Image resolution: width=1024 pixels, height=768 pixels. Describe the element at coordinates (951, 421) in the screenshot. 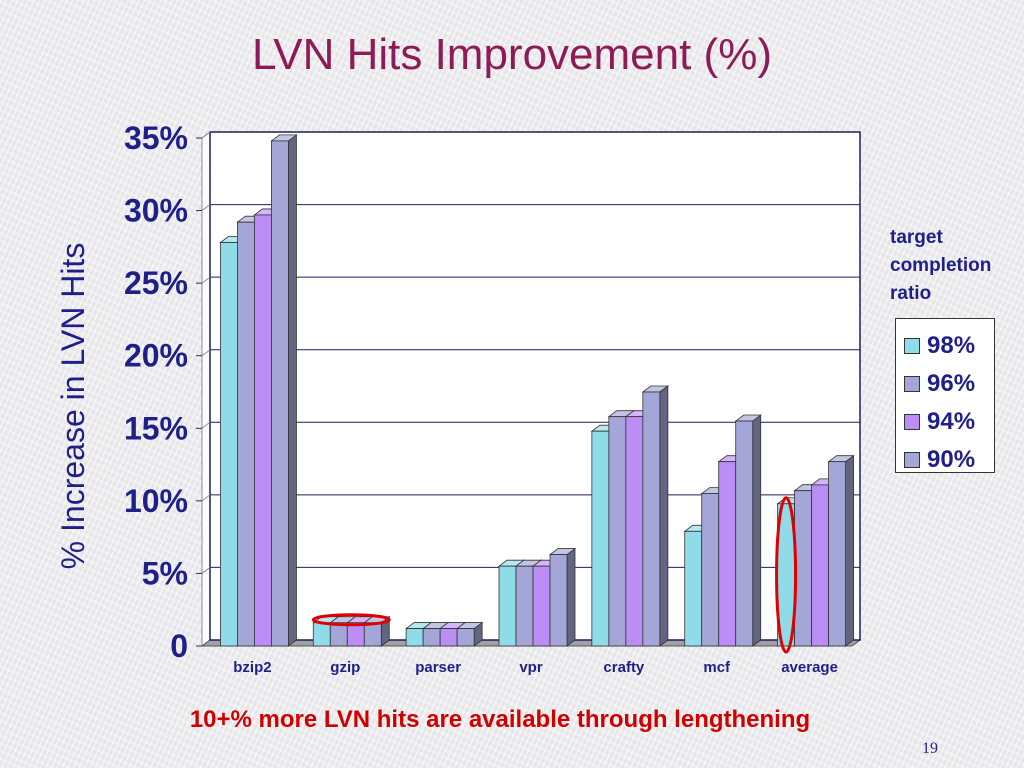

I see `legend-label: 94%` at that location.